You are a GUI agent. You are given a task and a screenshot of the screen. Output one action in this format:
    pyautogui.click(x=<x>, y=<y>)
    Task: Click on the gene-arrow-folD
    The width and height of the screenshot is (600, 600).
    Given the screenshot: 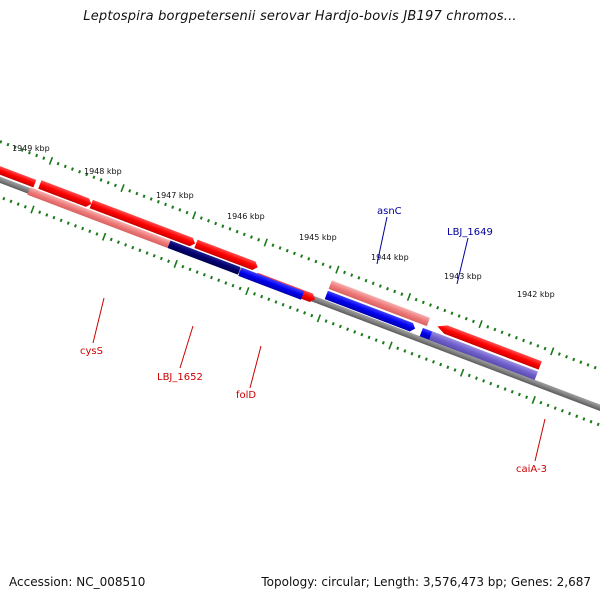 What is the action you would take?
    pyautogui.click(x=271, y=283)
    